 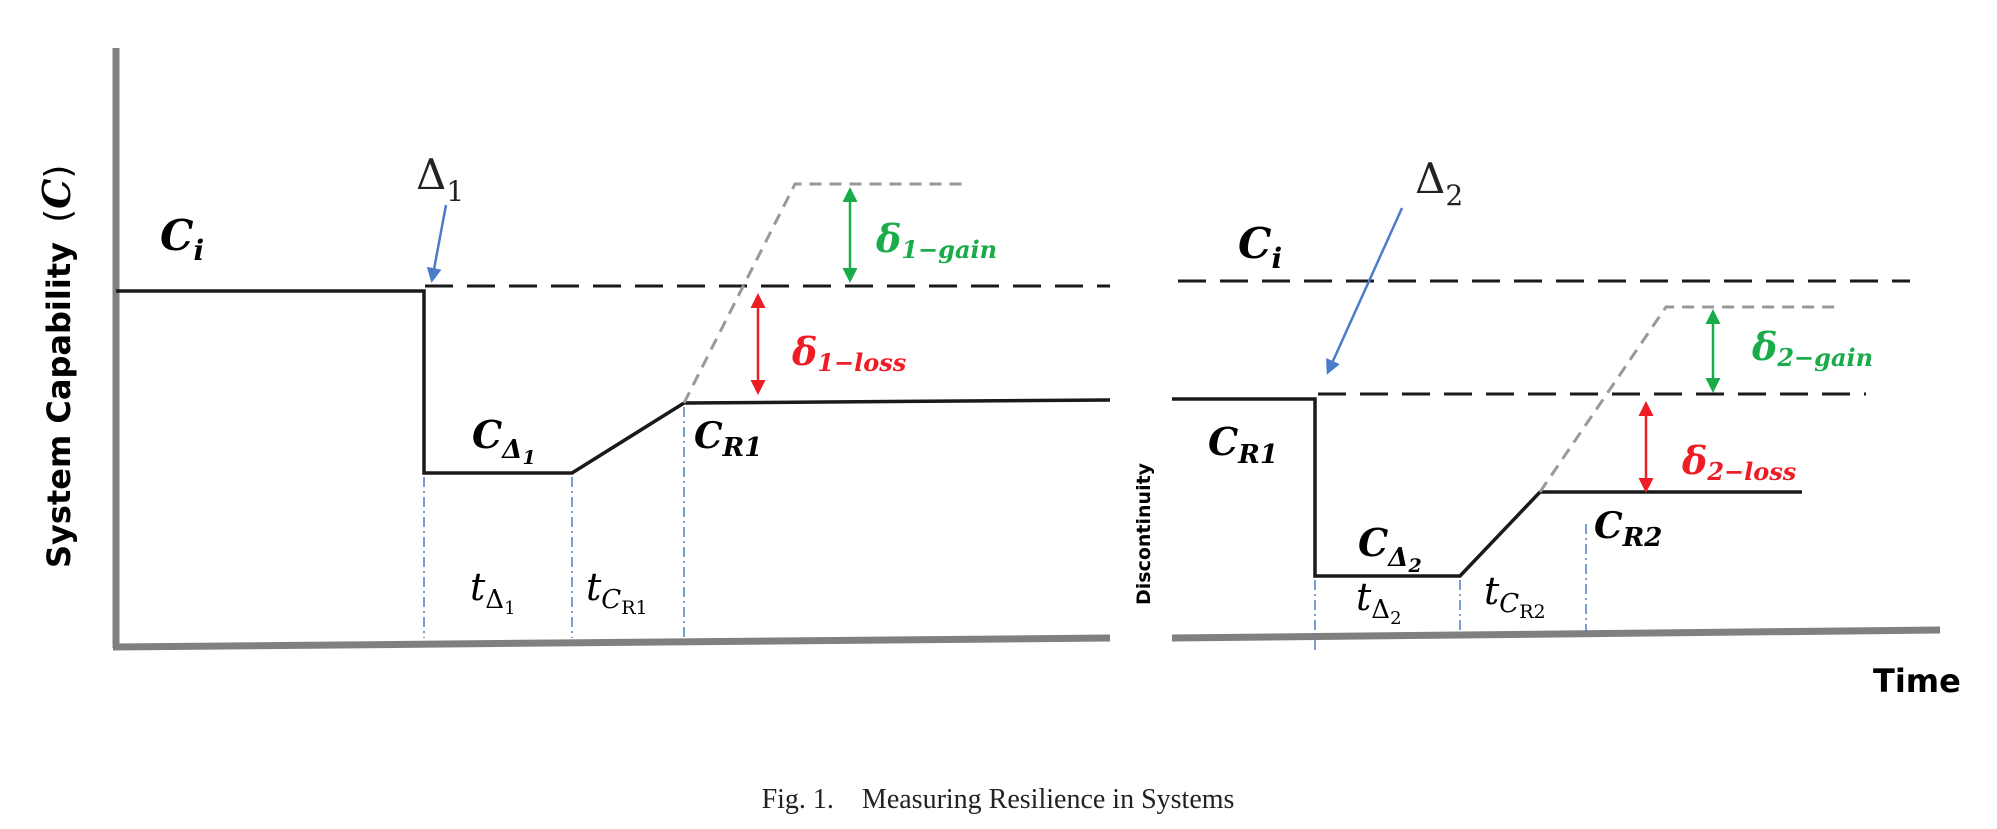 What do you see at coordinates (825, 293) in the screenshot?
I see `p1-projected-recovery` at bounding box center [825, 293].